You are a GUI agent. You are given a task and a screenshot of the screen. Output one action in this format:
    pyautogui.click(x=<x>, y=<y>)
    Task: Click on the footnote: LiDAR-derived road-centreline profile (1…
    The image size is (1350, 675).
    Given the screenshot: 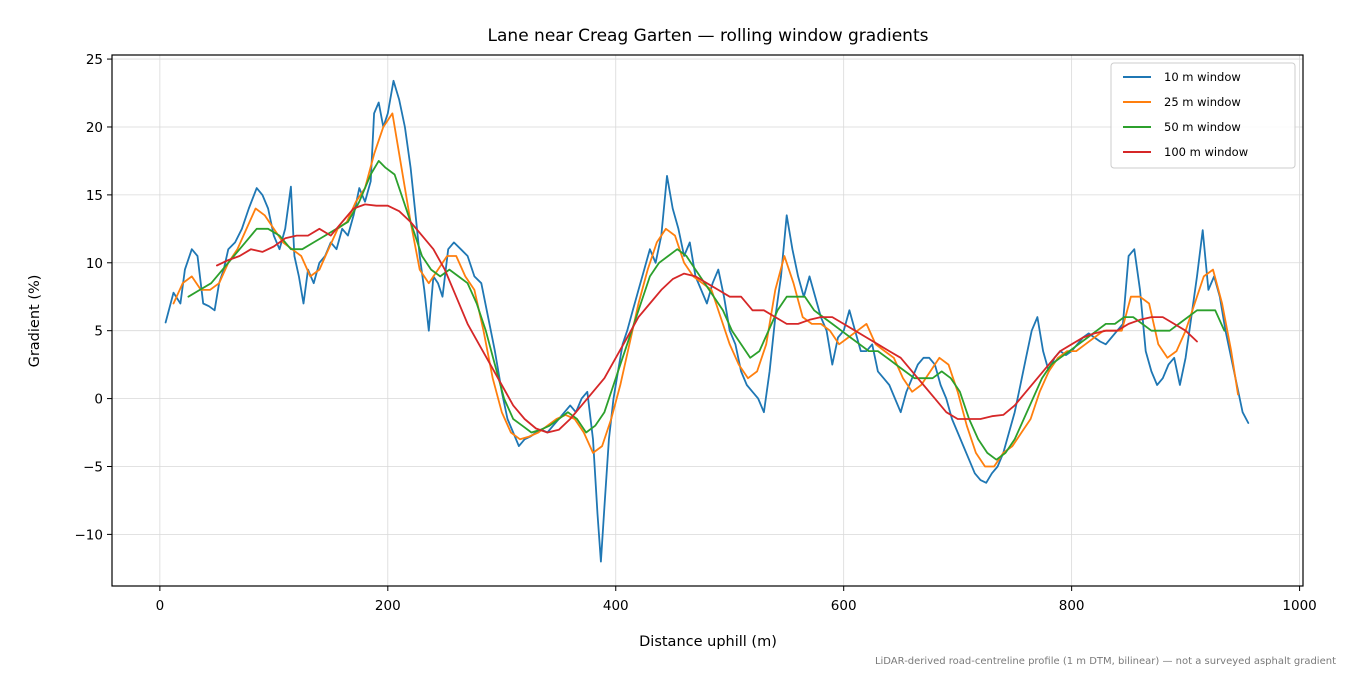 What is the action you would take?
    pyautogui.click(x=1105, y=661)
    